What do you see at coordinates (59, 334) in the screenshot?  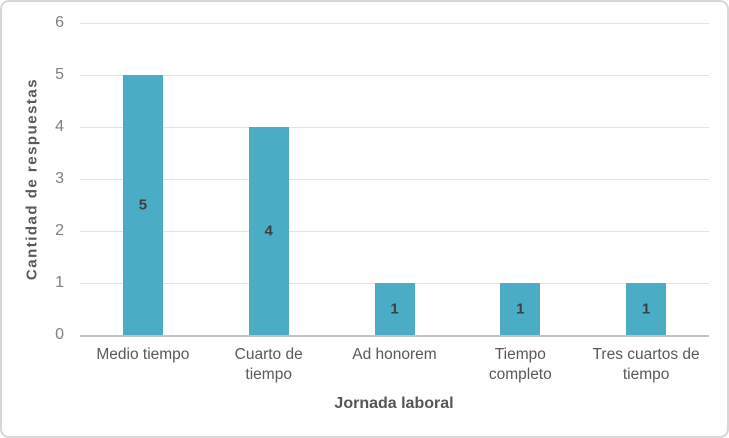 I see `y-tick-label: 0` at bounding box center [59, 334].